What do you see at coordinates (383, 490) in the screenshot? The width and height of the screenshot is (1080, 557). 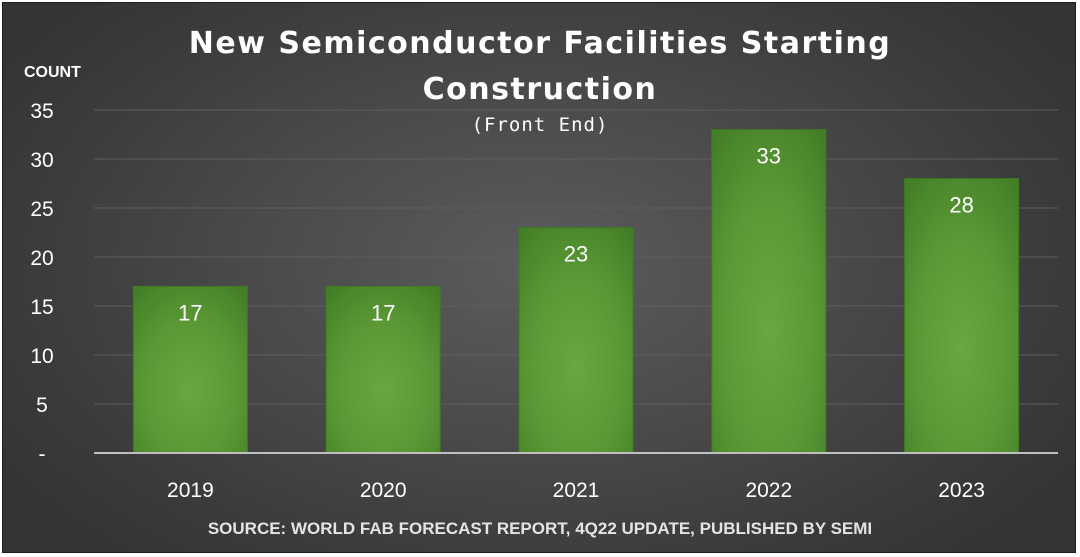 I see `x-tick-label: 2020` at bounding box center [383, 490].